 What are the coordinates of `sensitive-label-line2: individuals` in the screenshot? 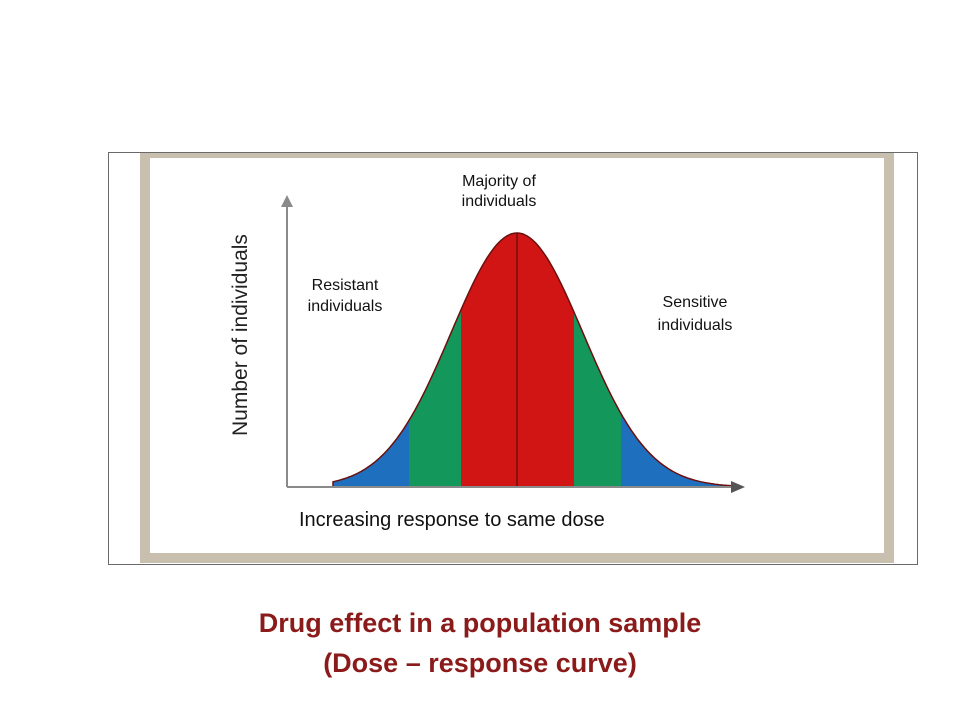 It's located at (695, 325).